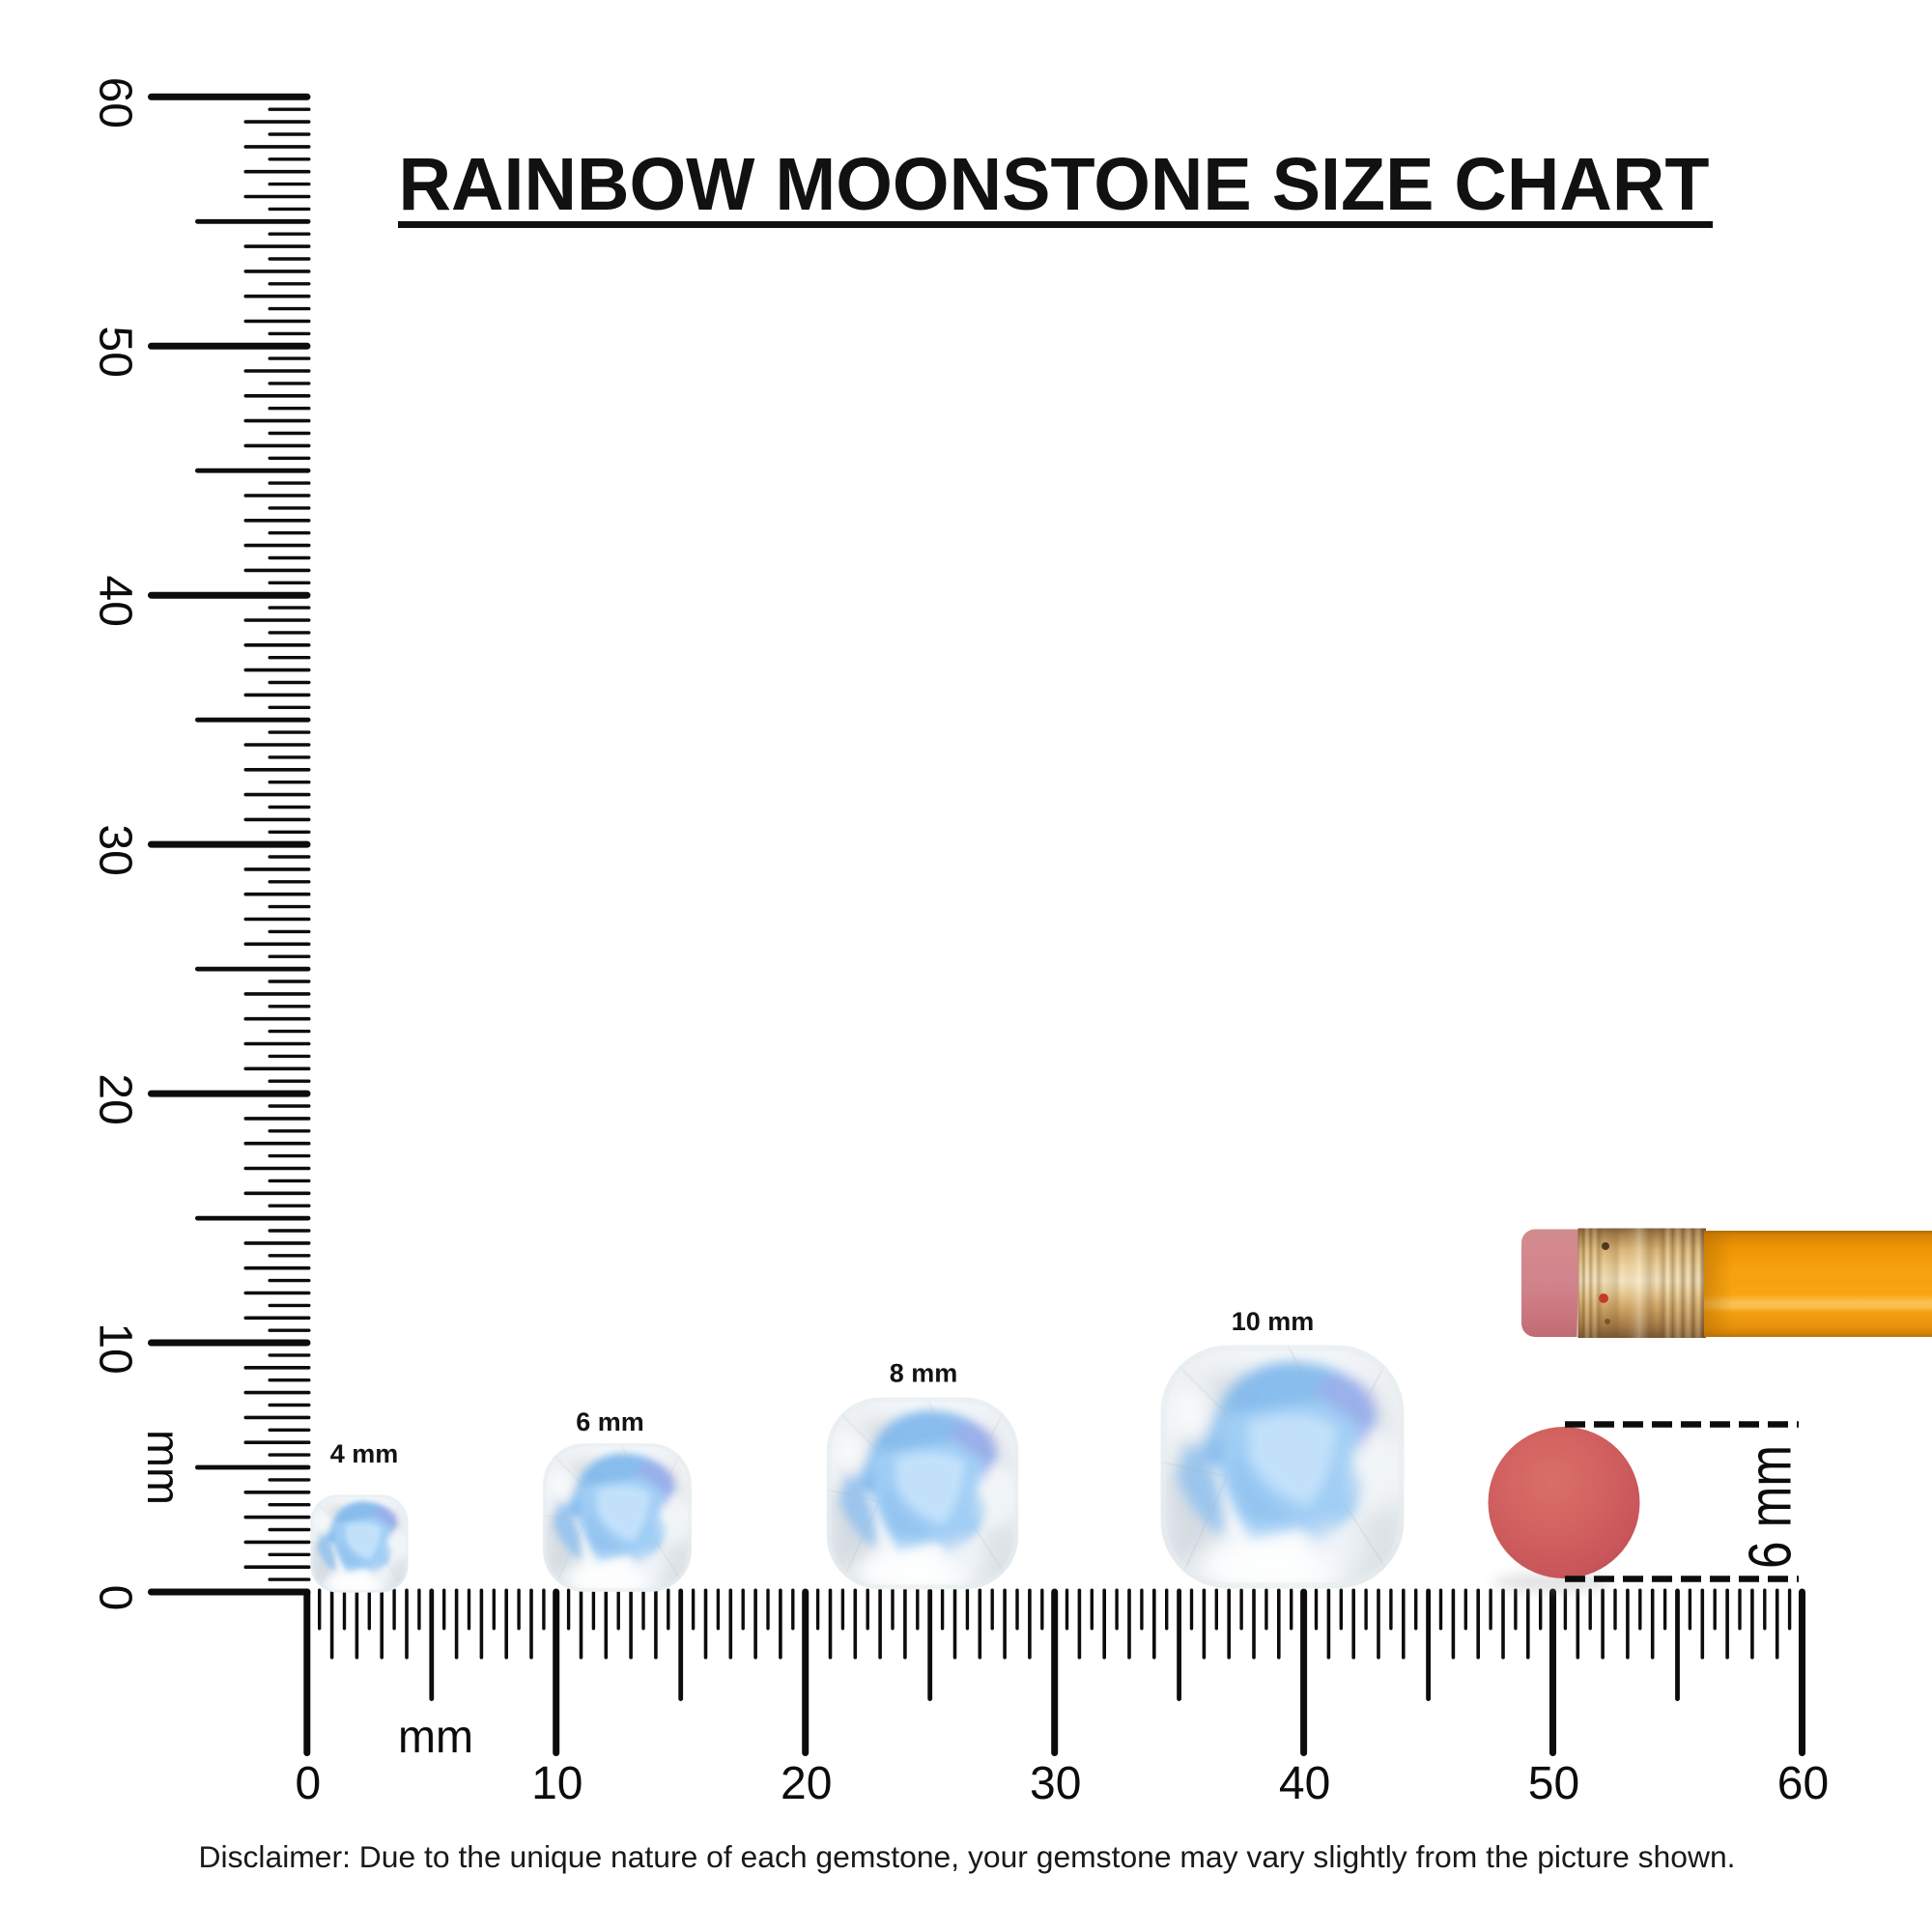 This screenshot has width=1932, height=1932. What do you see at coordinates (1054, 184) in the screenshot?
I see `svg-text: RAINBOW MOONSTONE SIZE CHART` at bounding box center [1054, 184].